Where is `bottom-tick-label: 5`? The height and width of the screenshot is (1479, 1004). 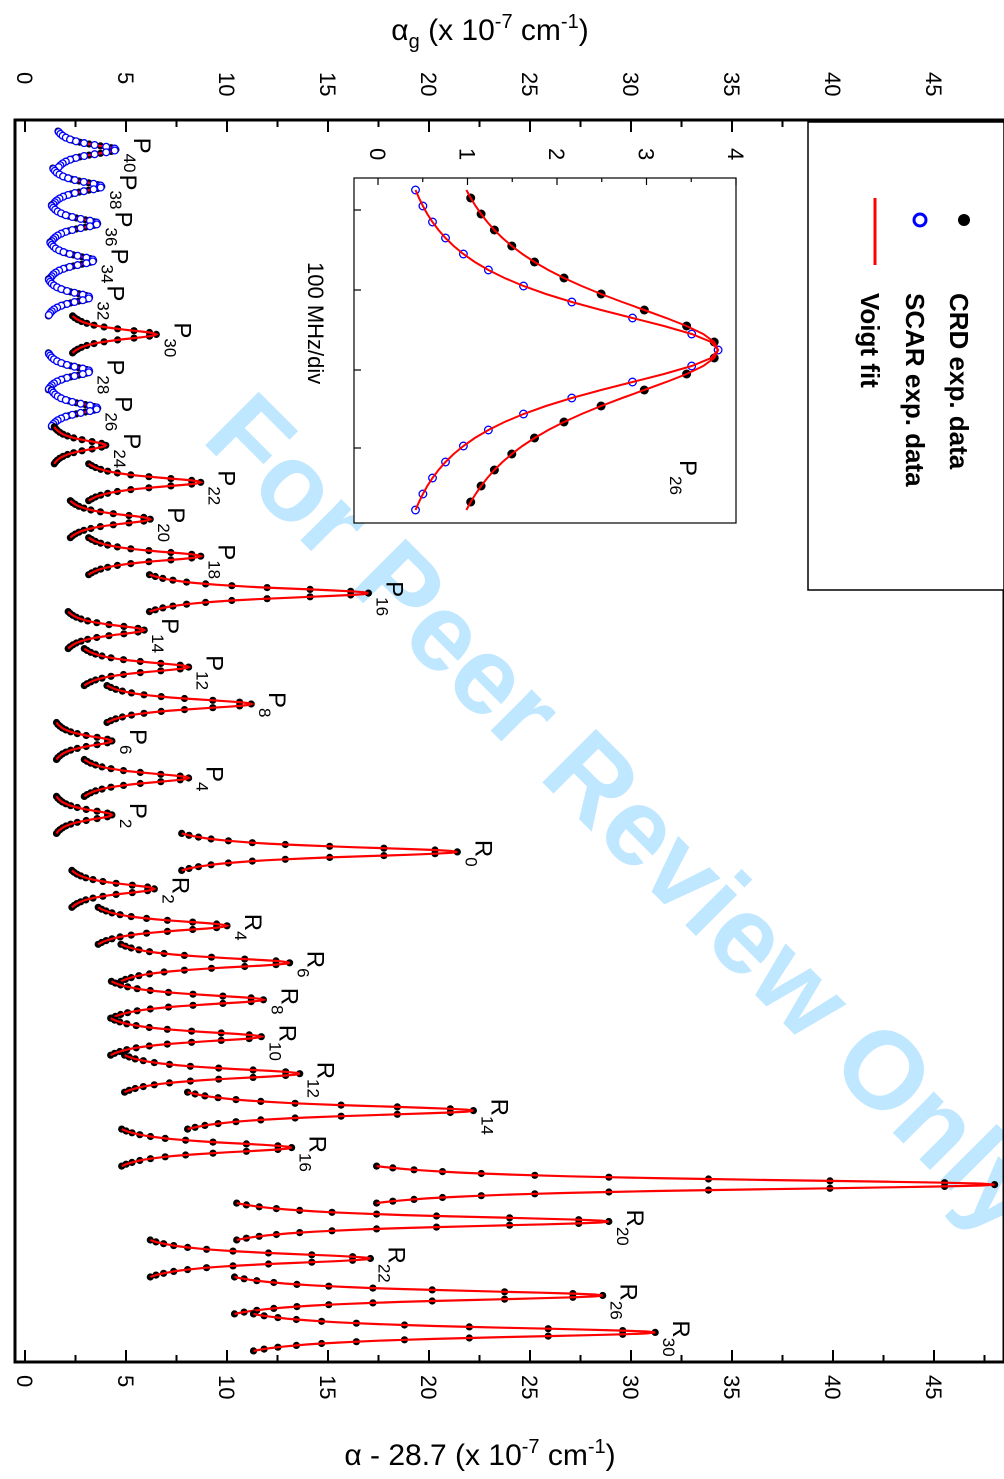 bottom-tick-label: 5 is located at coordinates (125, 1381).